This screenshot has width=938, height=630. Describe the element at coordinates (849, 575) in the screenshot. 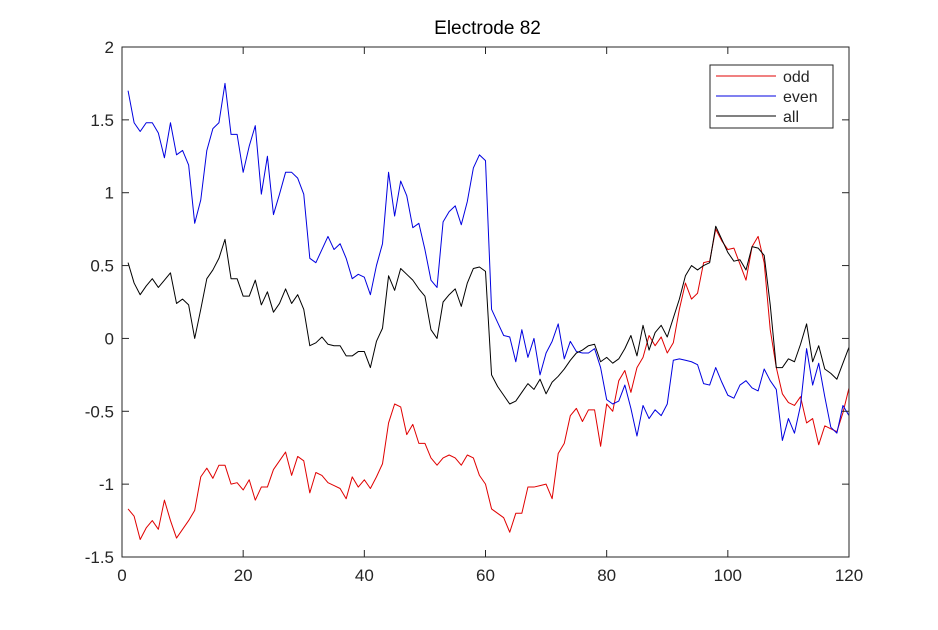

I see `x-tick-label: 120` at that location.